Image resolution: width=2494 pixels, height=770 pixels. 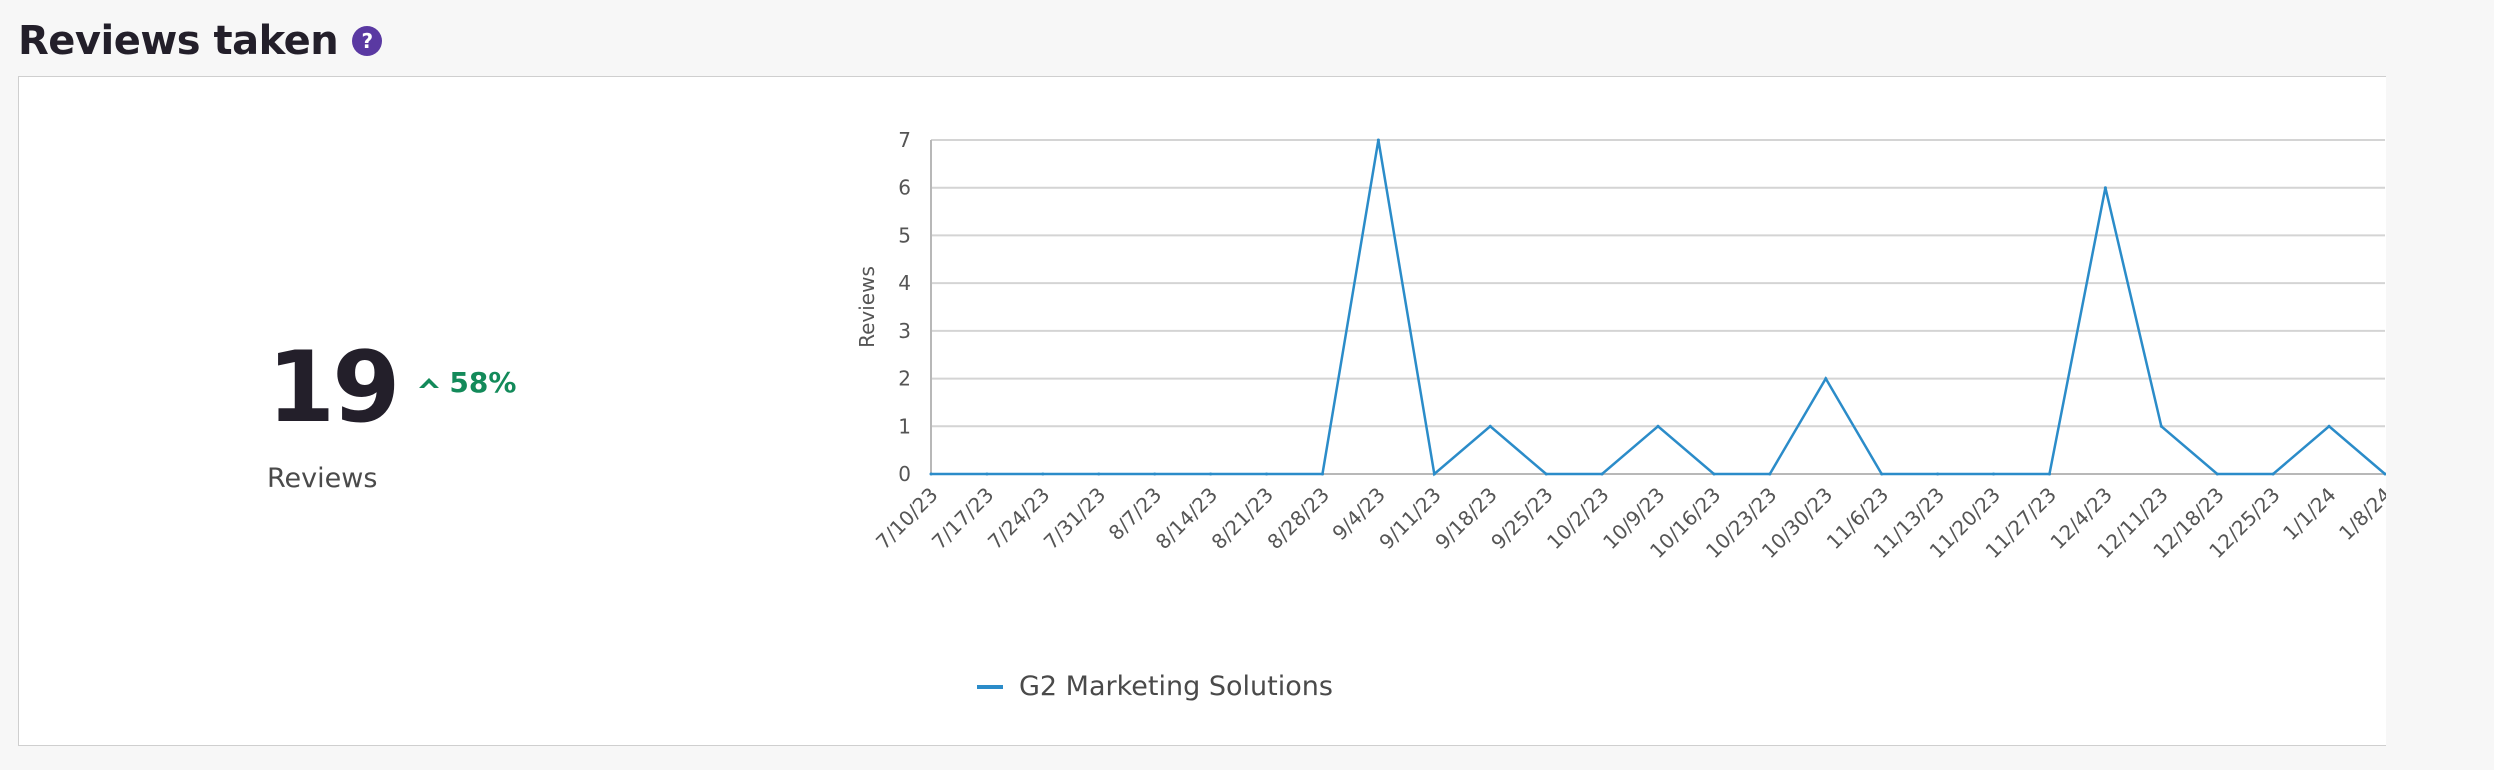 I want to click on x-tick-label: 9/18/23, so click(x=1465, y=518).